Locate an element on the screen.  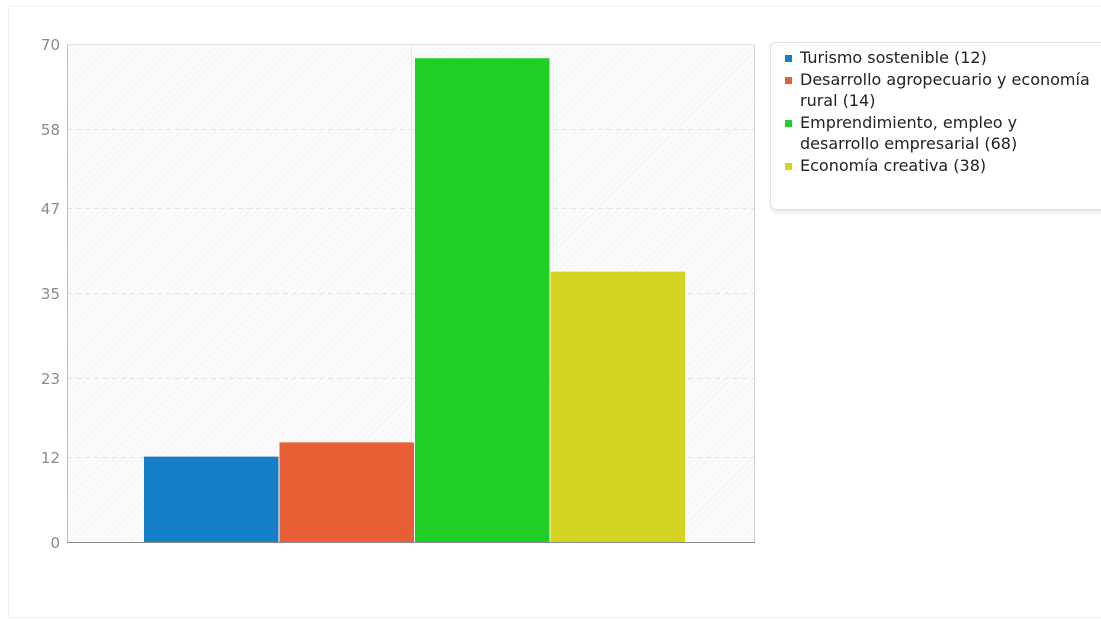
legend-label: Turismo sostenible (12) is located at coordinates (893, 57).